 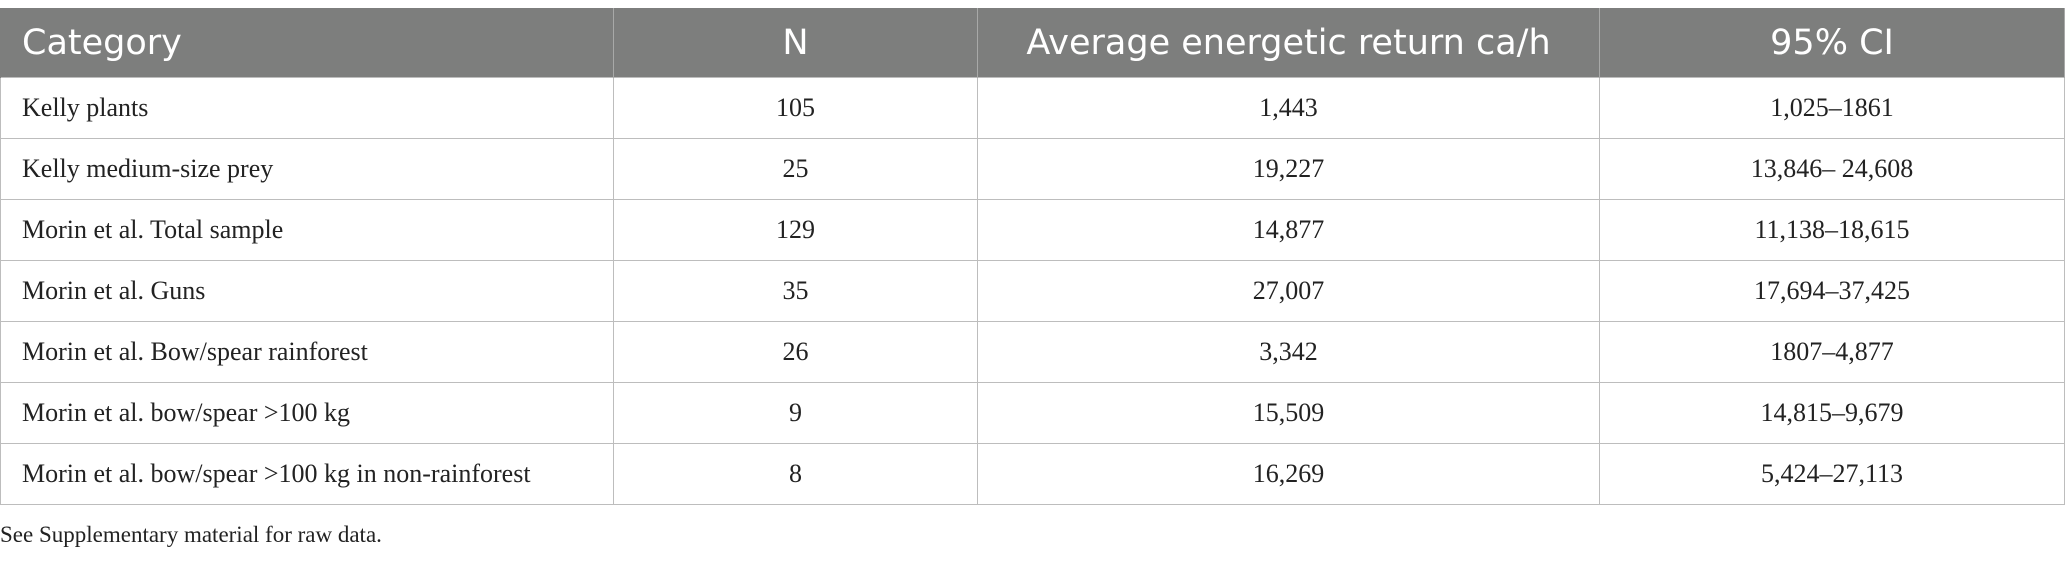 I want to click on cell-ci: 14,815–9,679, so click(x=1832, y=413).